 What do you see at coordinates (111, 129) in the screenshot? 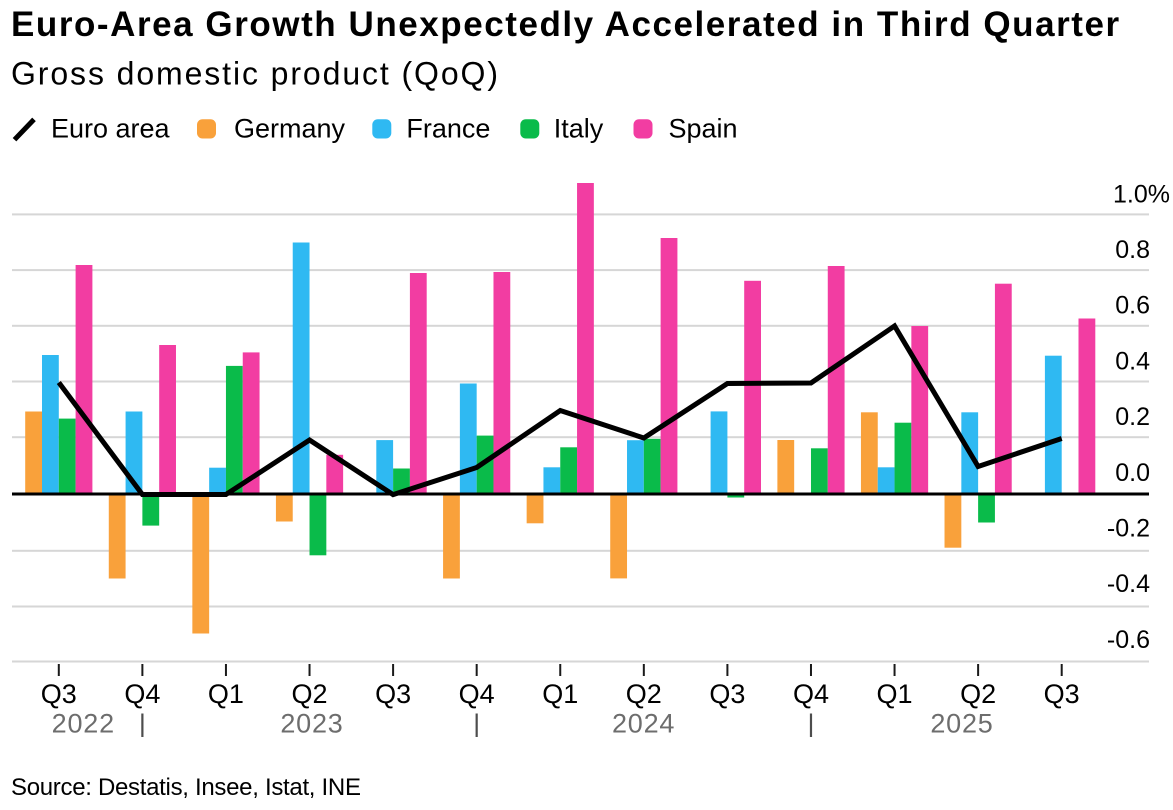
I see `svg-text: Euro area` at bounding box center [111, 129].